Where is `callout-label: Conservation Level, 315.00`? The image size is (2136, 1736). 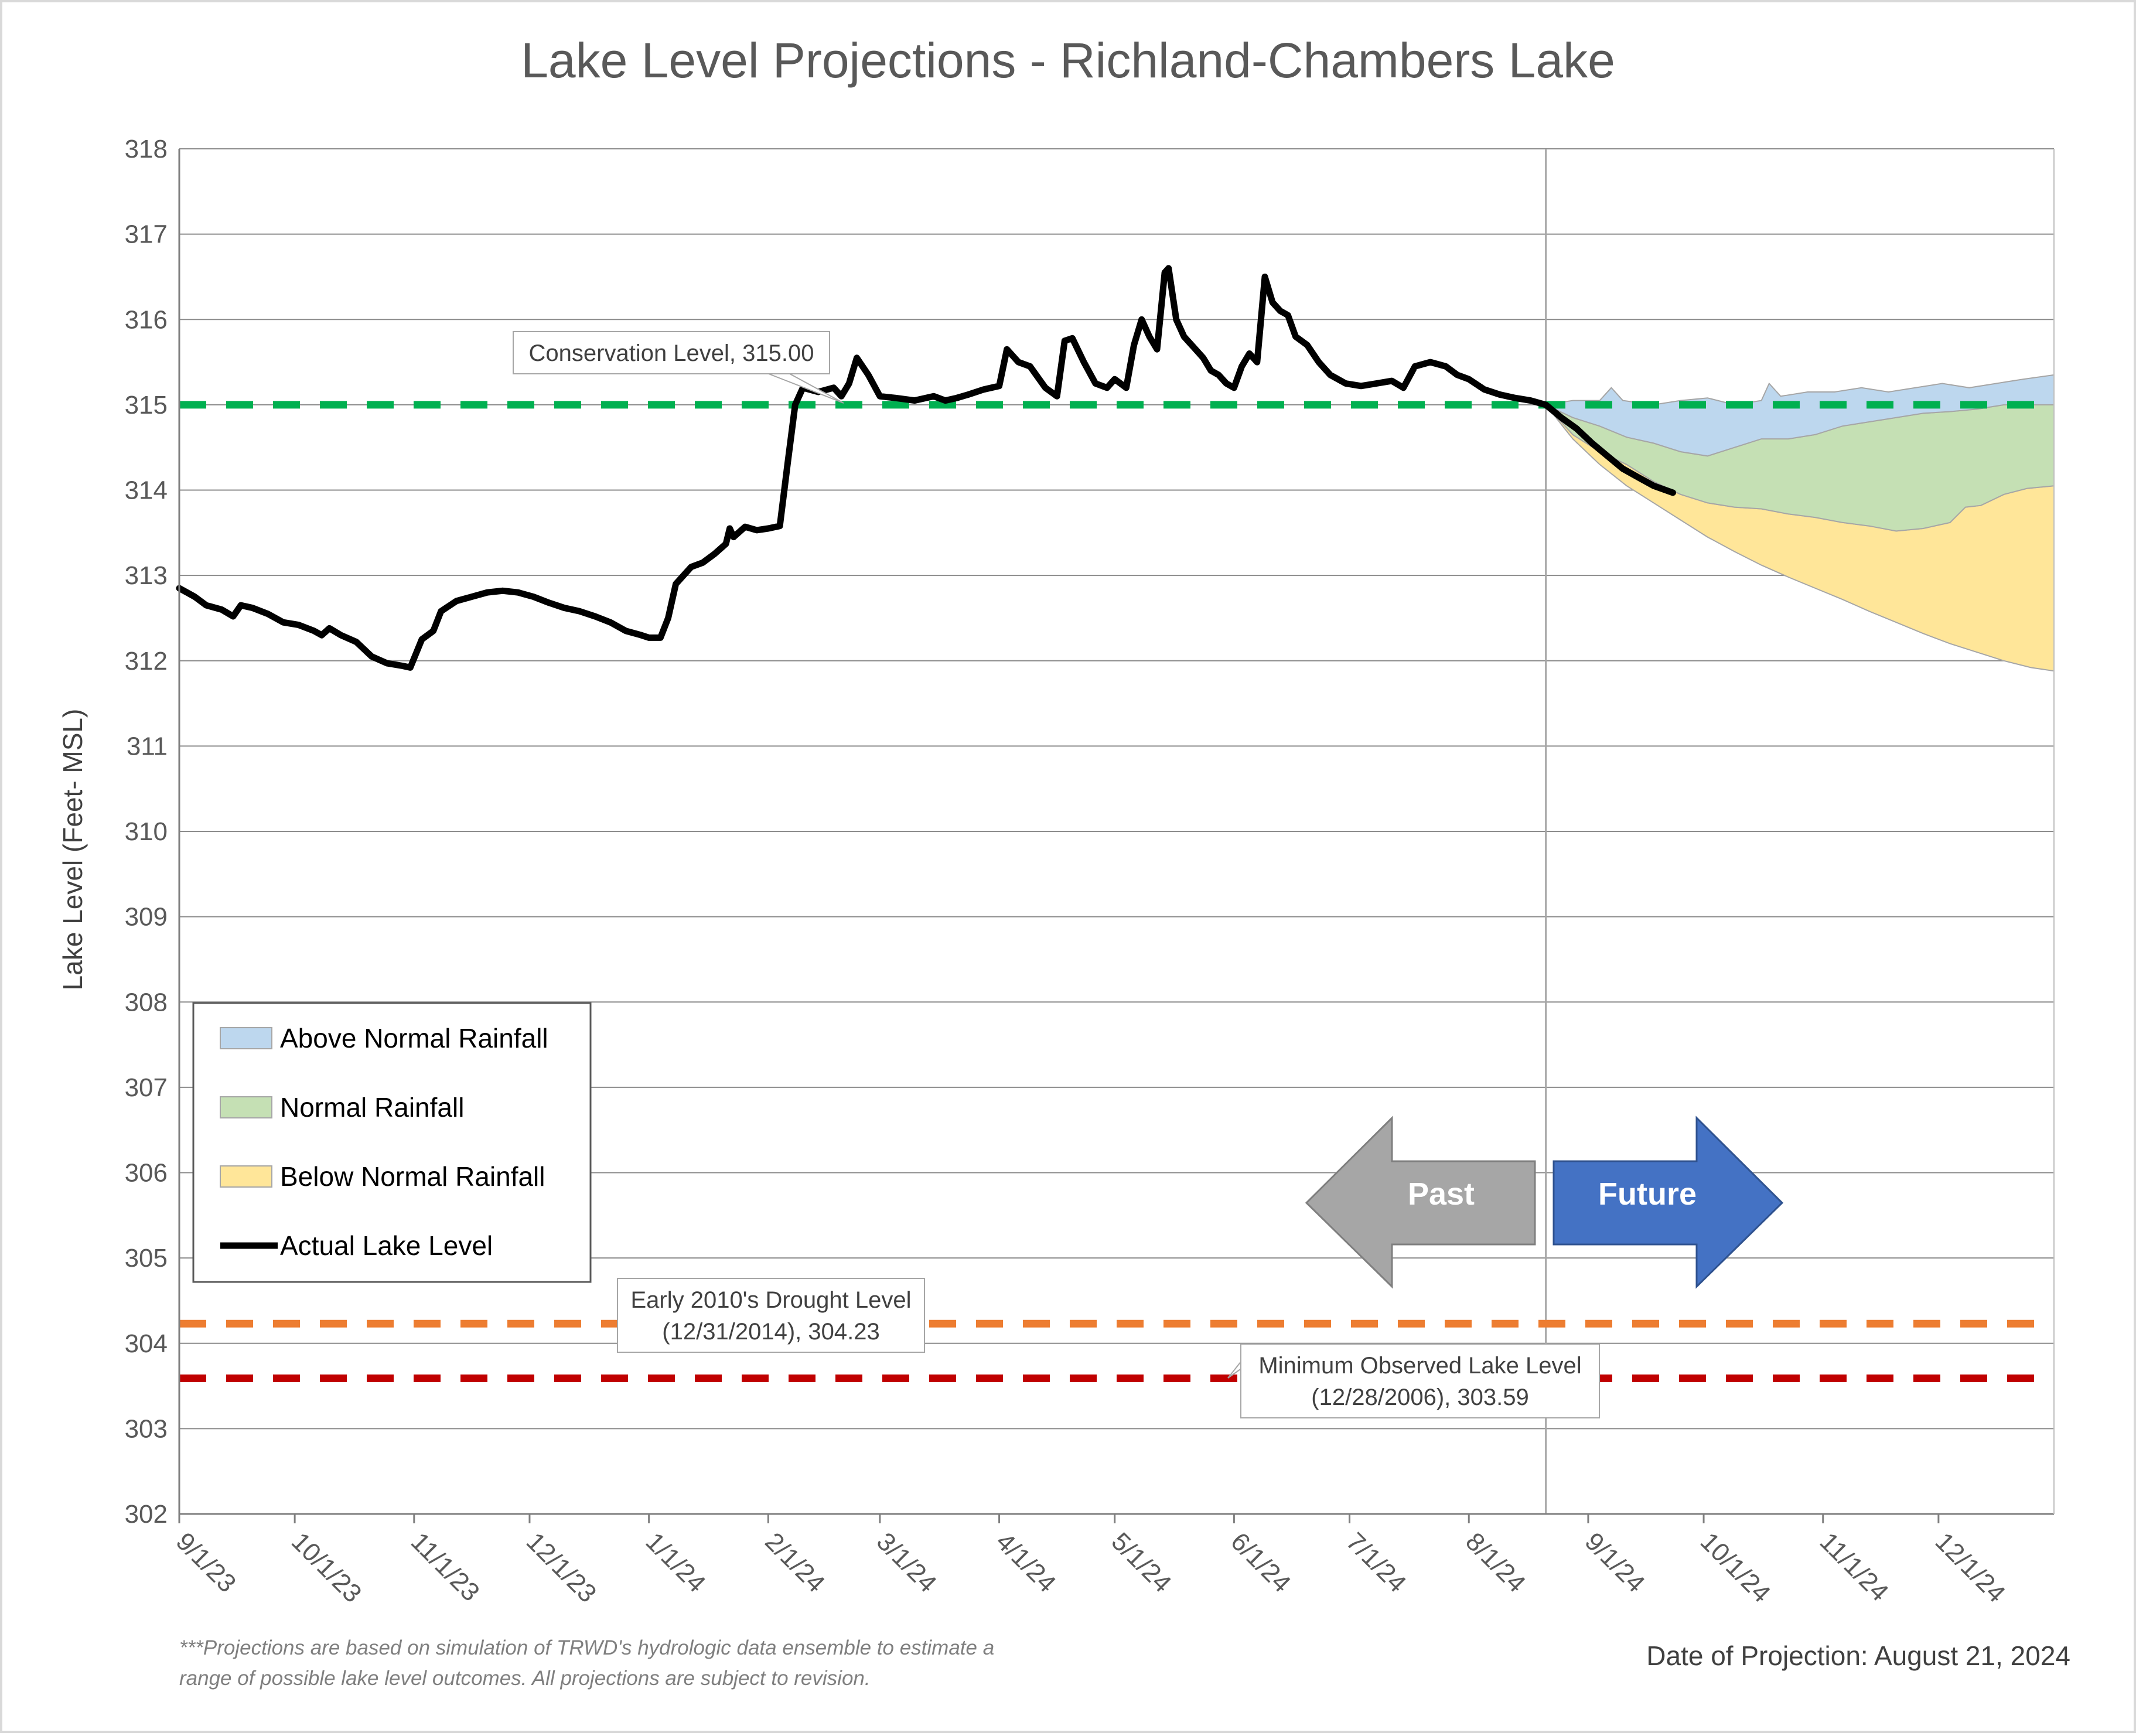 callout-label: Conservation Level, 315.00 is located at coordinates (671, 353).